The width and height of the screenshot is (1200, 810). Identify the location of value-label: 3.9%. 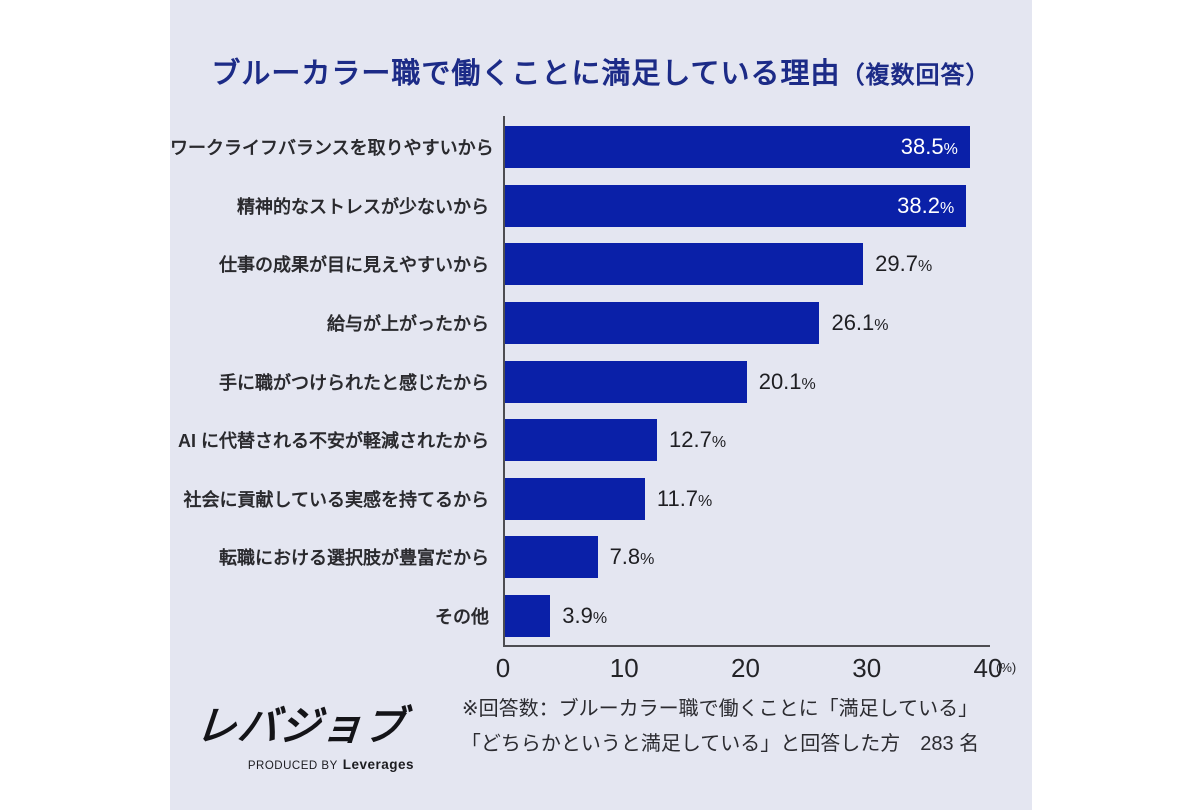
(584, 616).